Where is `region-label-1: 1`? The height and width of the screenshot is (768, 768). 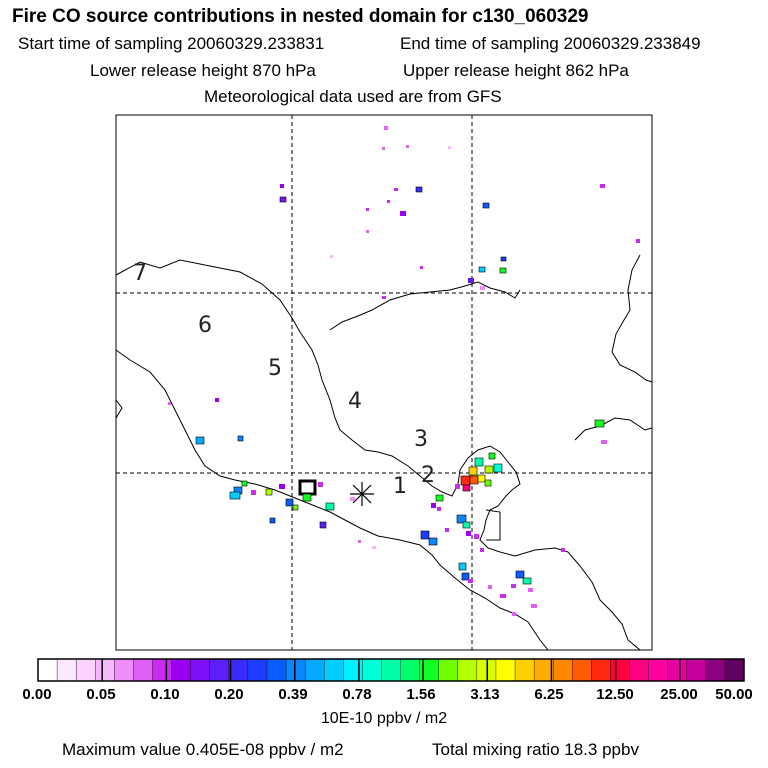 region-label-1: 1 is located at coordinates (400, 486).